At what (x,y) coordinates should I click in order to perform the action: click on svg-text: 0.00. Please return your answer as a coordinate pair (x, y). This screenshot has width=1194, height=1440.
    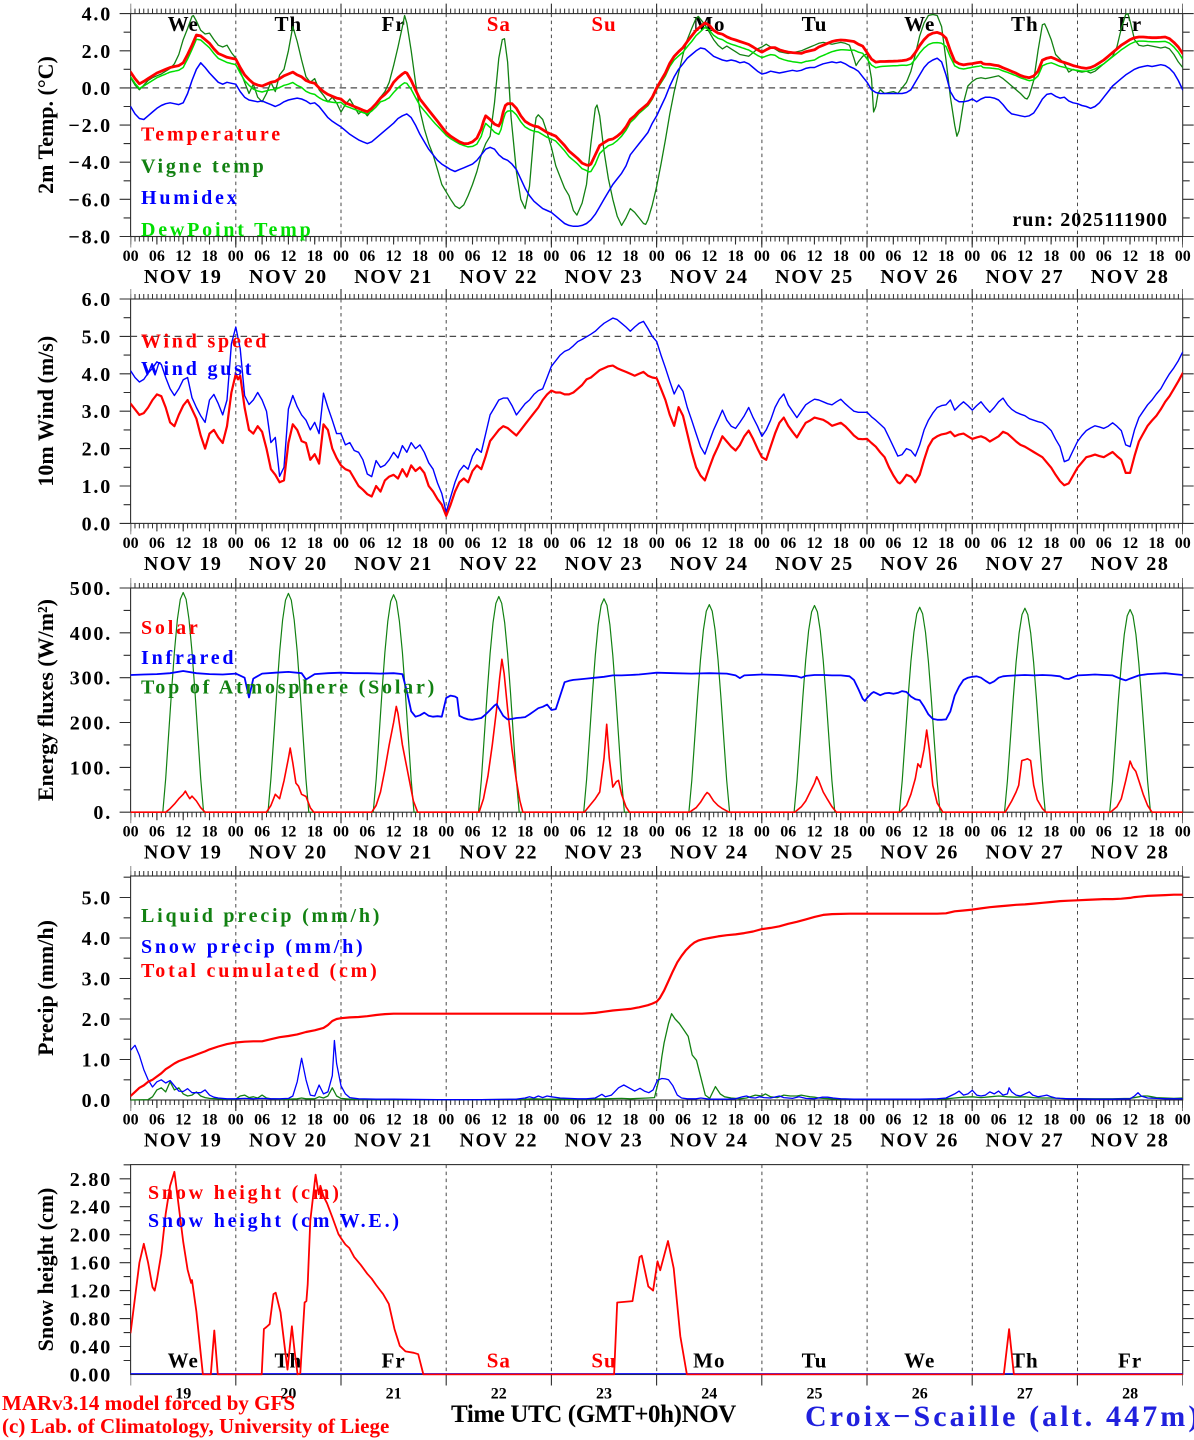
    Looking at the image, I should click on (91, 1376).